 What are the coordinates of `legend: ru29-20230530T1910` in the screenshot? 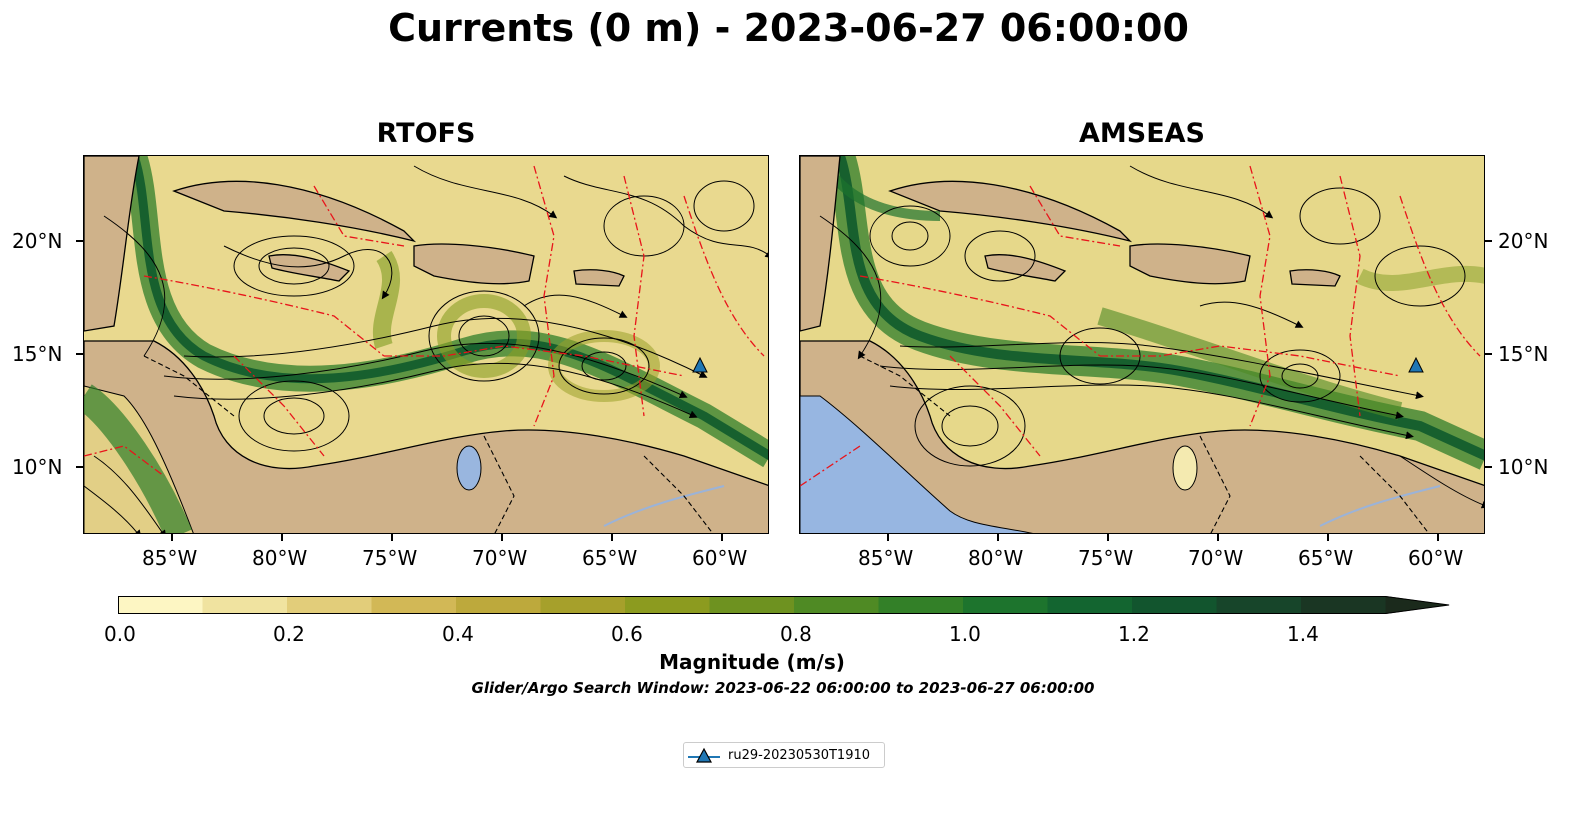 It's located at (784, 755).